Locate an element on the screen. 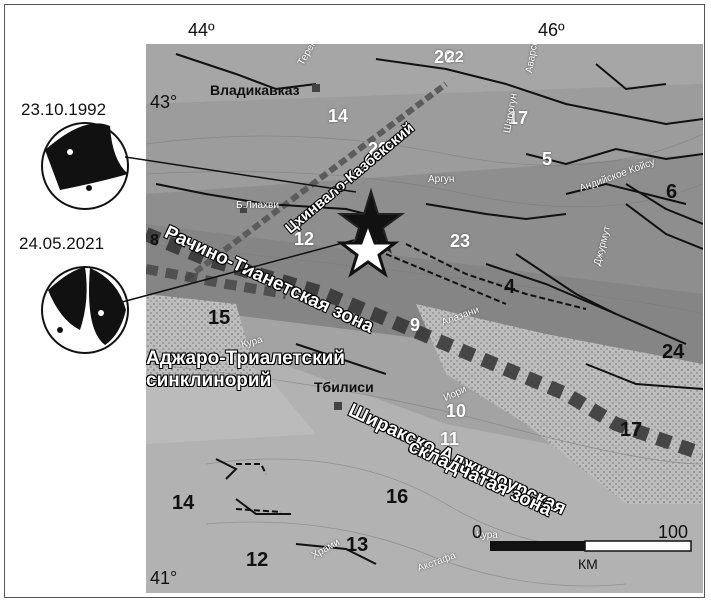  unit-14-south: 14 is located at coordinates (183, 503).